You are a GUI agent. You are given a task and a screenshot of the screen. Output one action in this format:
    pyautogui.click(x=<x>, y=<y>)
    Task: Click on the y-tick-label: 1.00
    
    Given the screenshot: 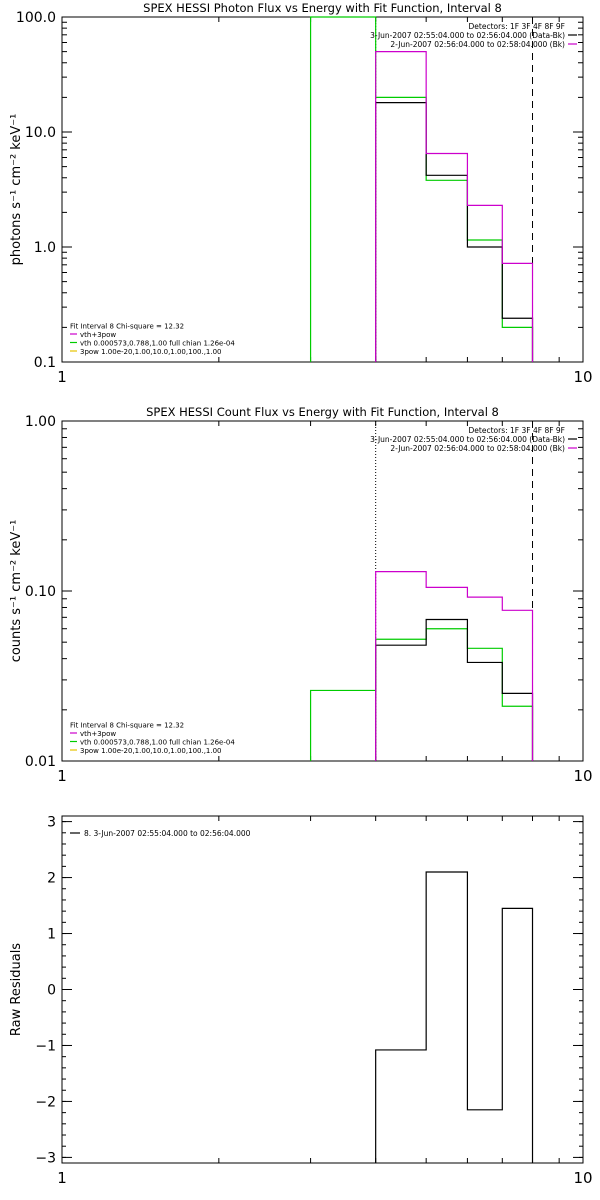 What is the action you would take?
    pyautogui.click(x=40, y=422)
    